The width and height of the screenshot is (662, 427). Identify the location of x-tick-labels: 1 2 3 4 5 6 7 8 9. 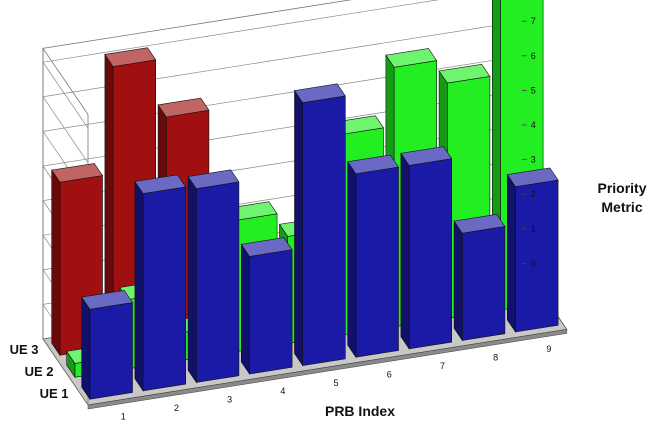
(336, 382).